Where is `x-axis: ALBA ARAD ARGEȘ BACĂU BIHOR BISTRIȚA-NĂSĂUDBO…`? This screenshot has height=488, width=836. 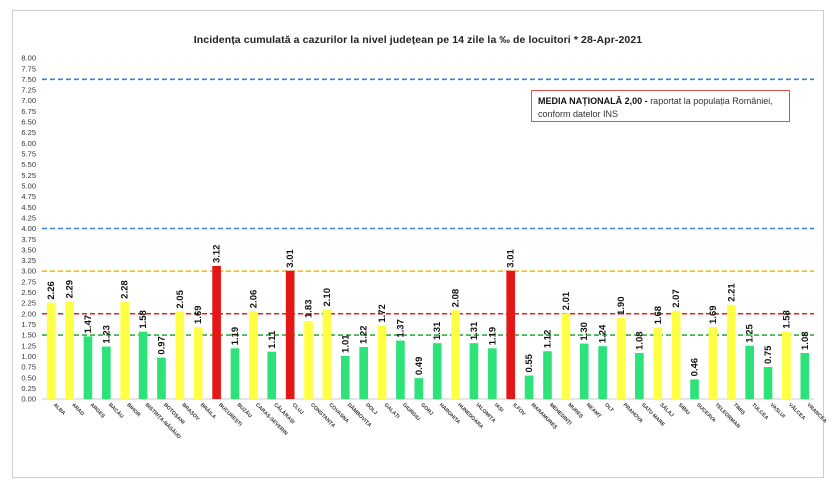
x-axis: ALBA ARAD ARGEȘ BACĂU BIHOR BISTRIȚA-NĂSĂUDBO… is located at coordinates (440, 420).